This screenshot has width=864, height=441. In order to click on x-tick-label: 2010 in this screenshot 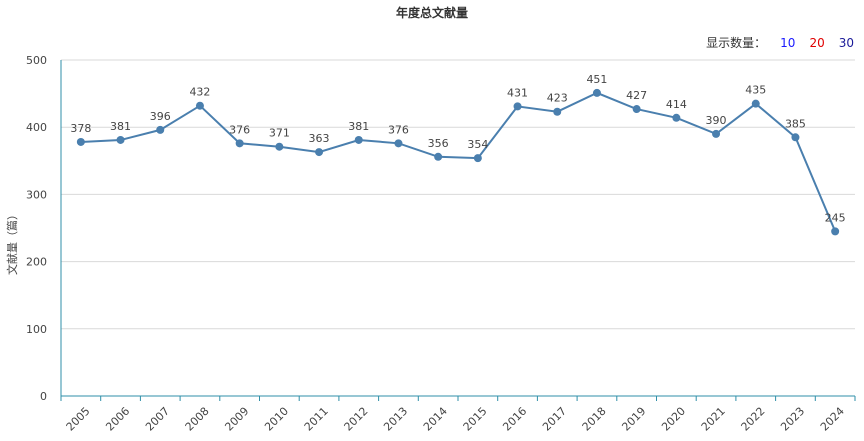, I will do `click(276, 419)`.